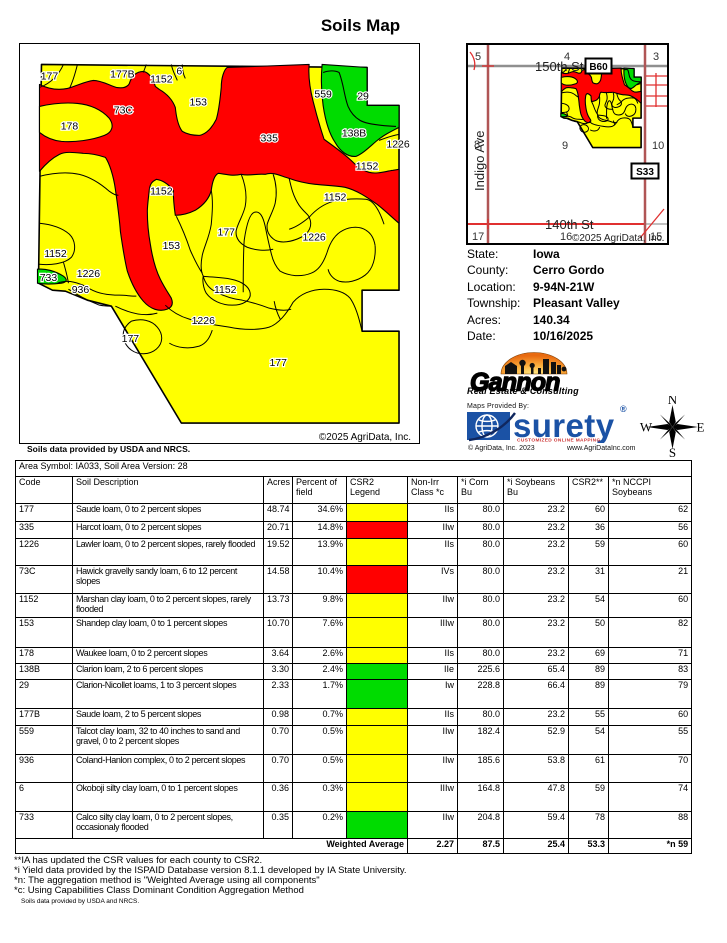 Image resolution: width=727 pixels, height=943 pixels. I want to click on svg-text: 150th St, so click(559, 66).